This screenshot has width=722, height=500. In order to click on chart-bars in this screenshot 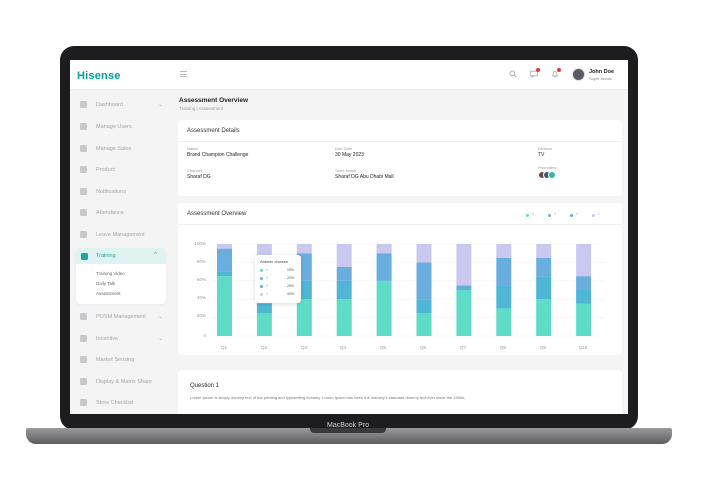, I will do `click(408, 290)`.